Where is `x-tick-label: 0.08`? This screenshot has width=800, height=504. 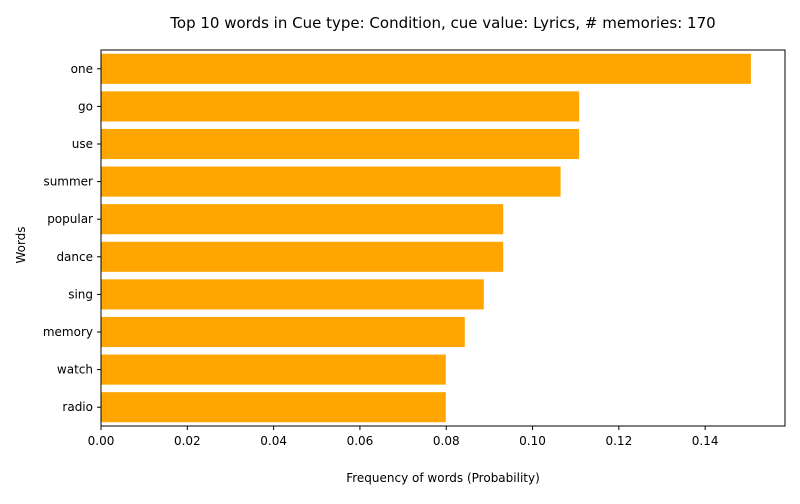
x-tick-label: 0.08 is located at coordinates (446, 441).